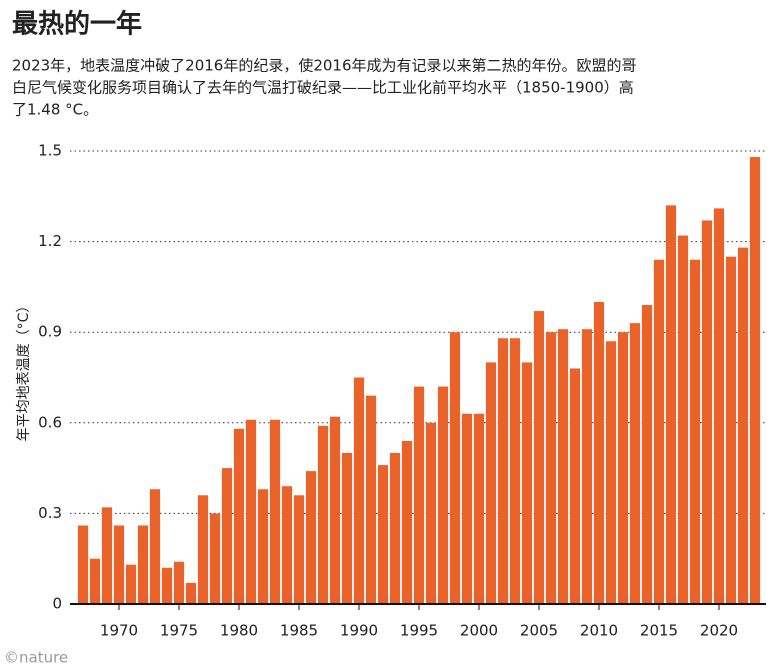  What do you see at coordinates (719, 631) in the screenshot?
I see `x-tick-label: 2020` at bounding box center [719, 631].